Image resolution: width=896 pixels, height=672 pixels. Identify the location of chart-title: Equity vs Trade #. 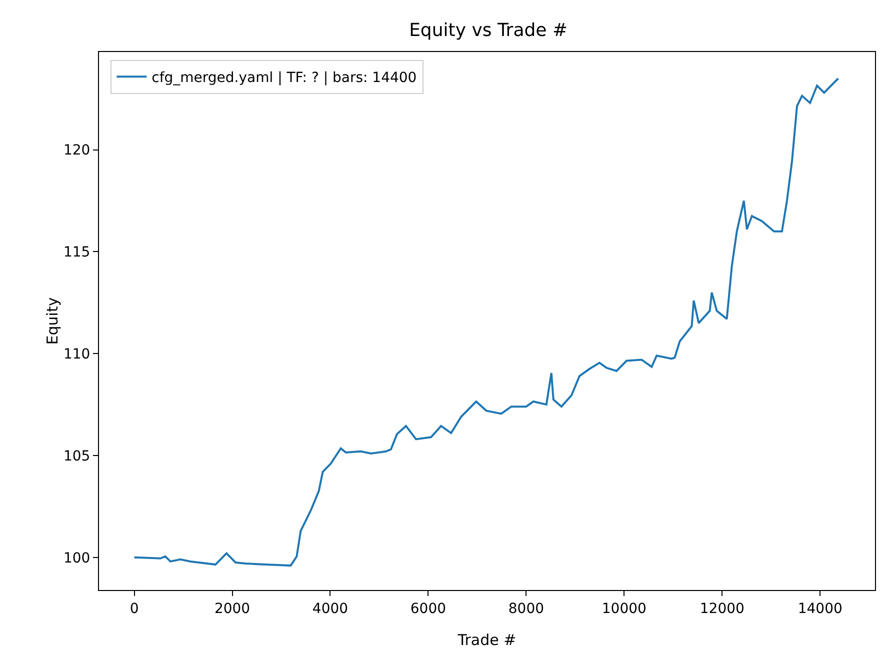
(488, 31).